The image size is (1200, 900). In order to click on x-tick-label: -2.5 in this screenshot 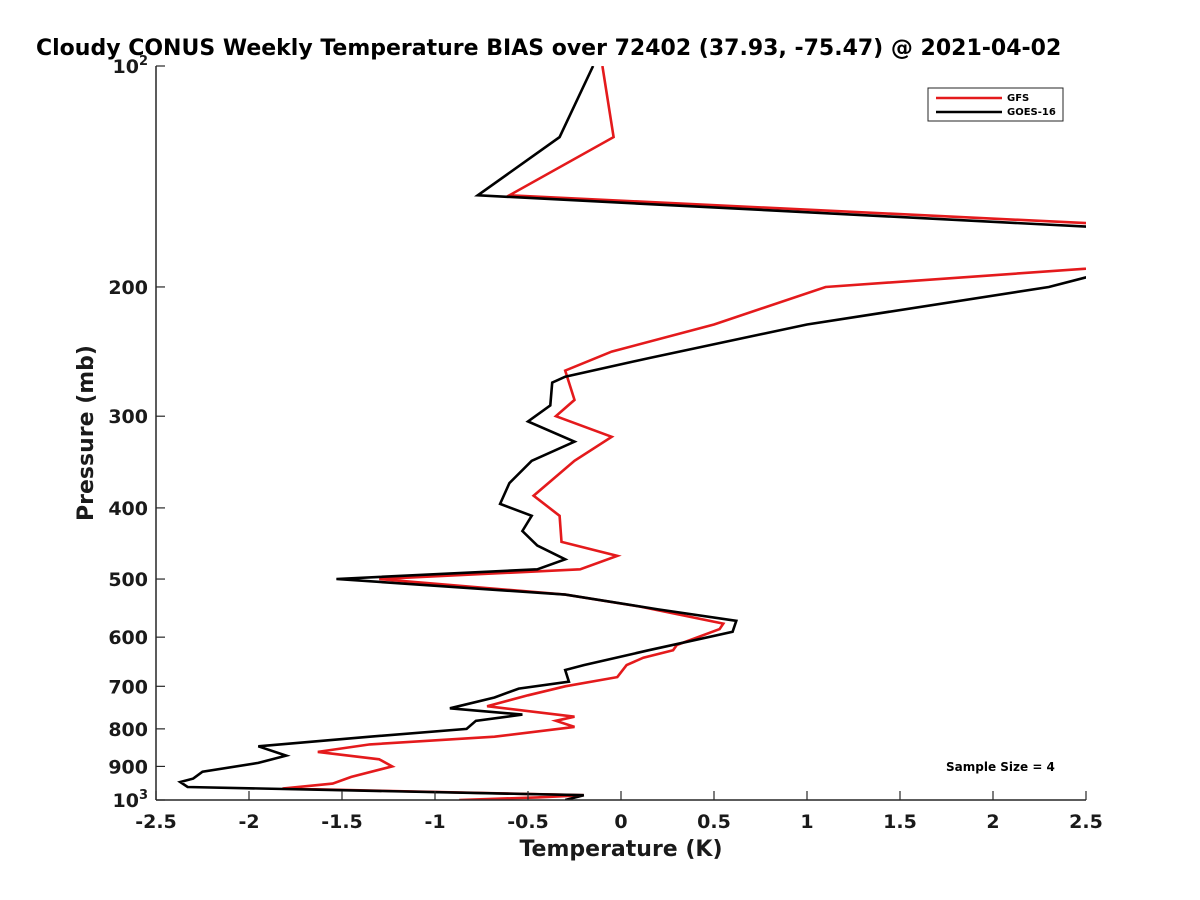, I will do `click(156, 822)`.